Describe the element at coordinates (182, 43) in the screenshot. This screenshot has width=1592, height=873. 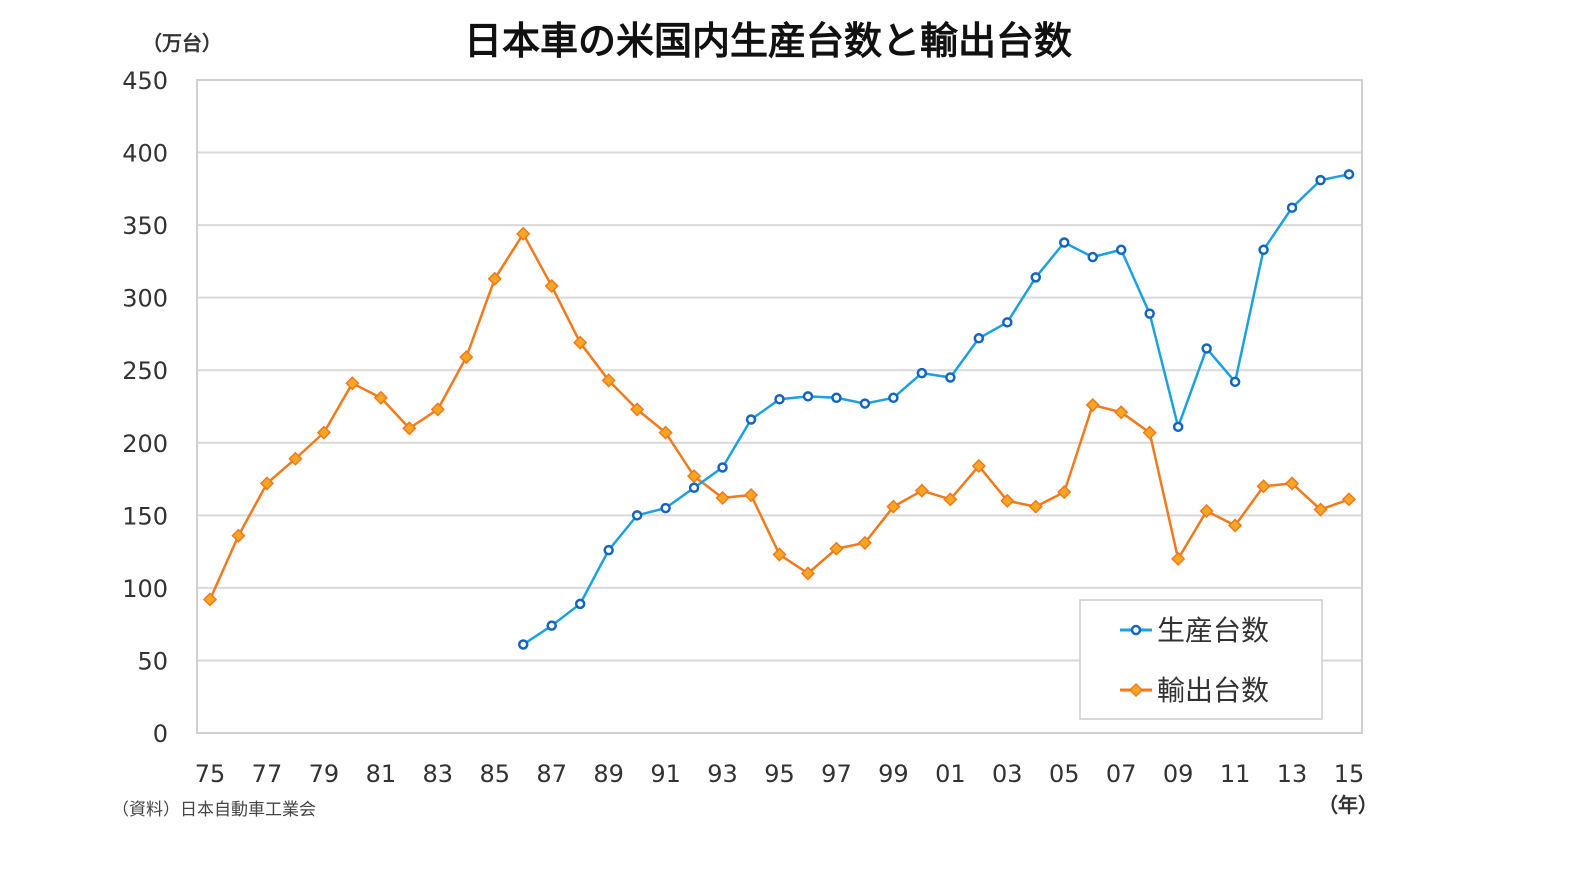
I see `y-axis-label: （万台）` at that location.